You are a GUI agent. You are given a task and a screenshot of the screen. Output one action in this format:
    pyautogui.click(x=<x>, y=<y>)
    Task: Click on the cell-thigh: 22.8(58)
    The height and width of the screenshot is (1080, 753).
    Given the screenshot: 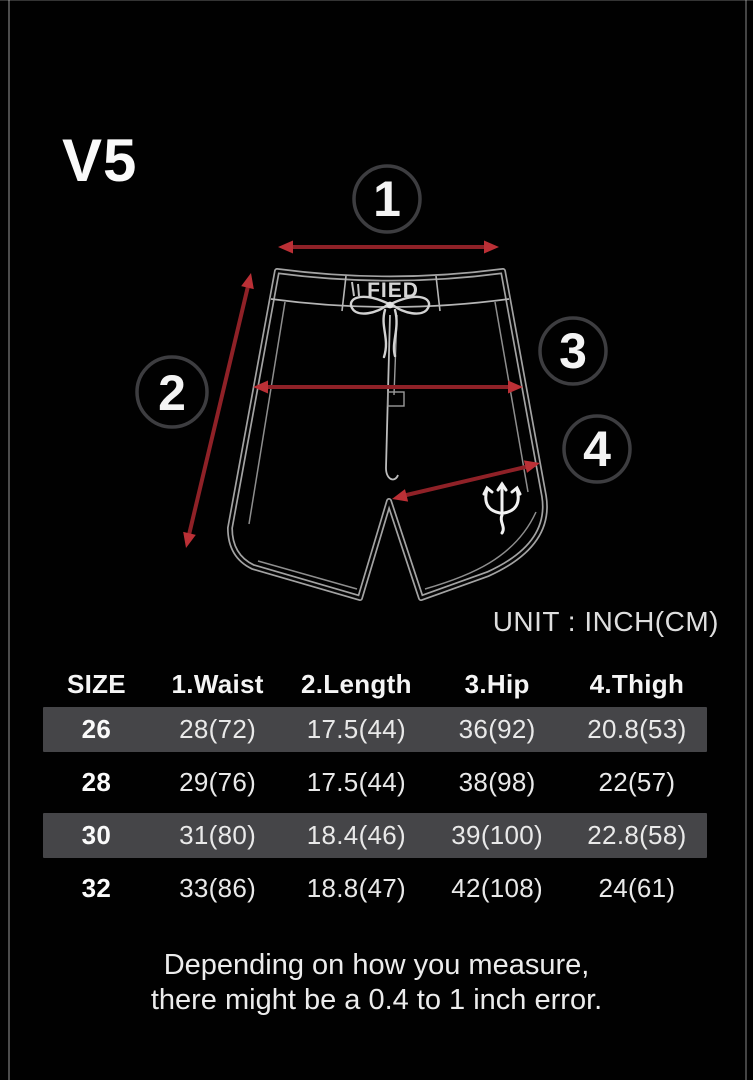 What is the action you would take?
    pyautogui.click(x=637, y=835)
    